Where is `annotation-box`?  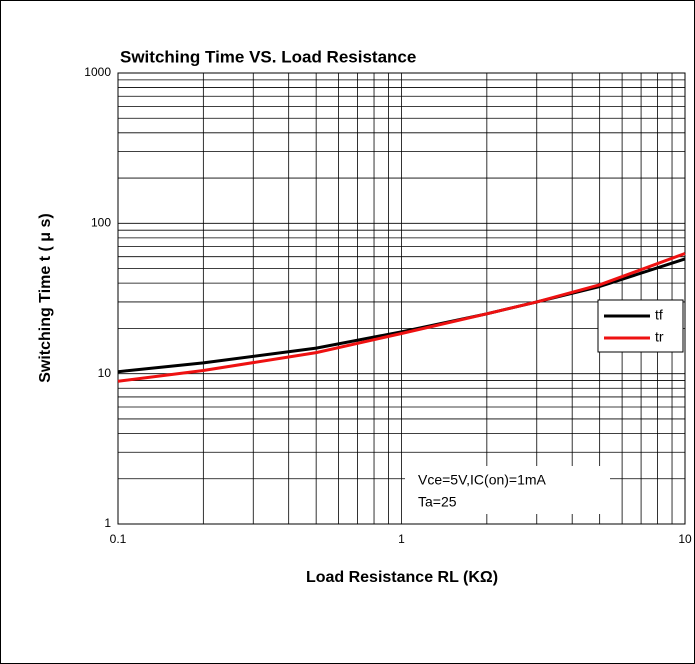 annotation-box is located at coordinates (507, 490).